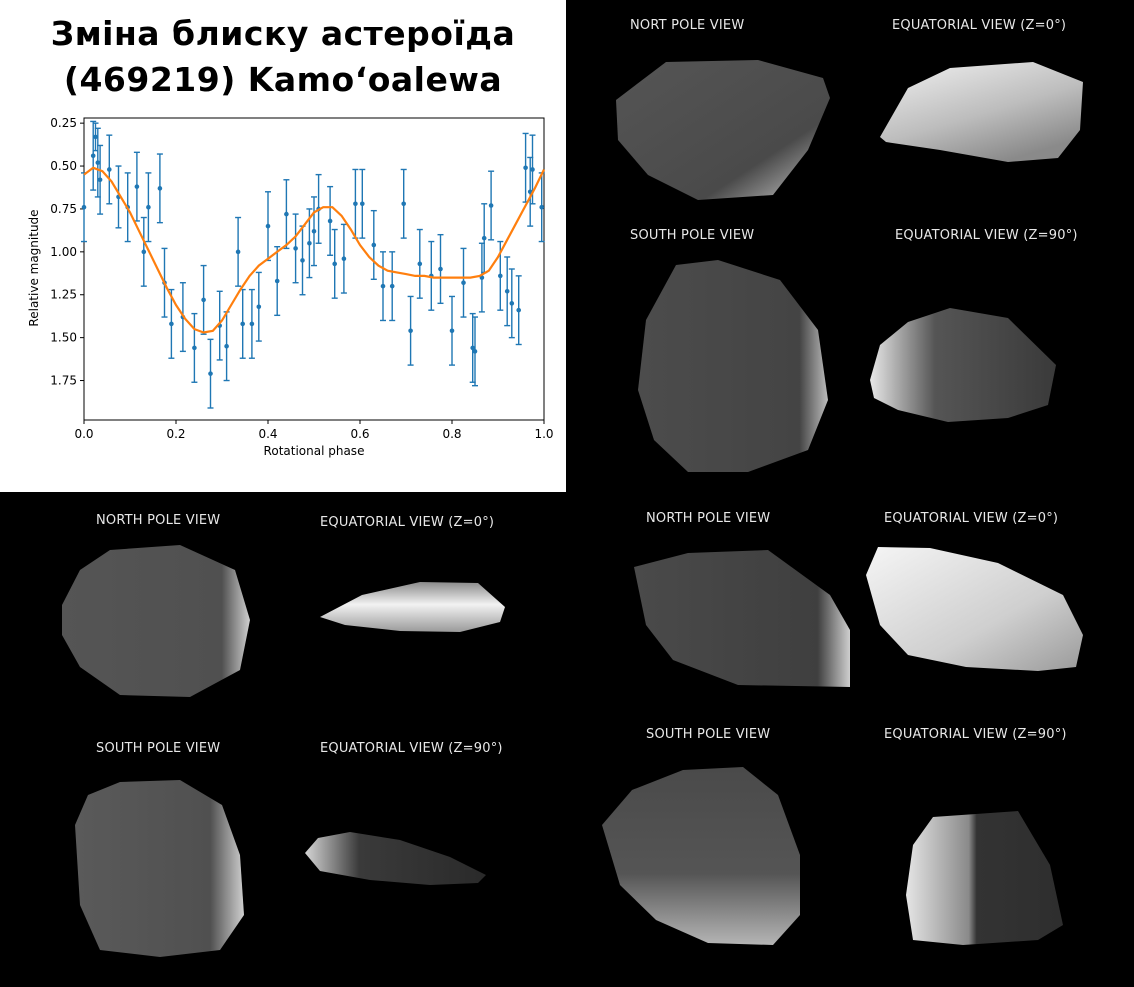 This screenshot has width=1134, height=987. I want to click on x-tick-label: 0.0, so click(83, 434).